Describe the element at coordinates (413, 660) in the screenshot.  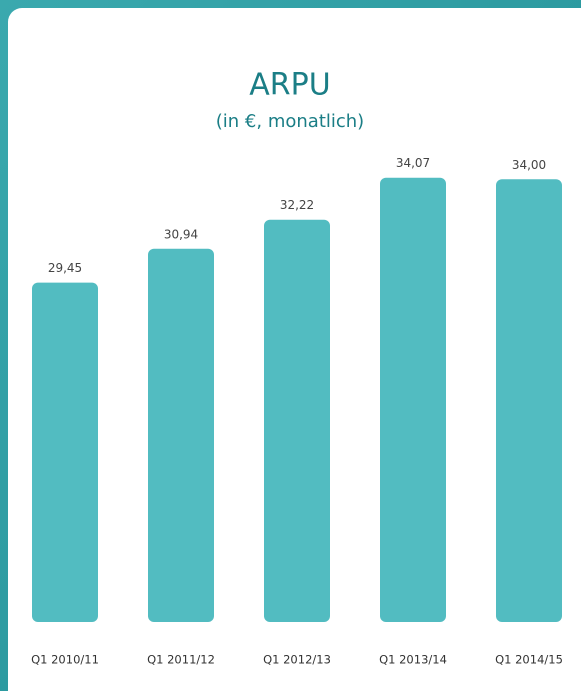
I see `x-tick-label: Q1 2013/14` at that location.